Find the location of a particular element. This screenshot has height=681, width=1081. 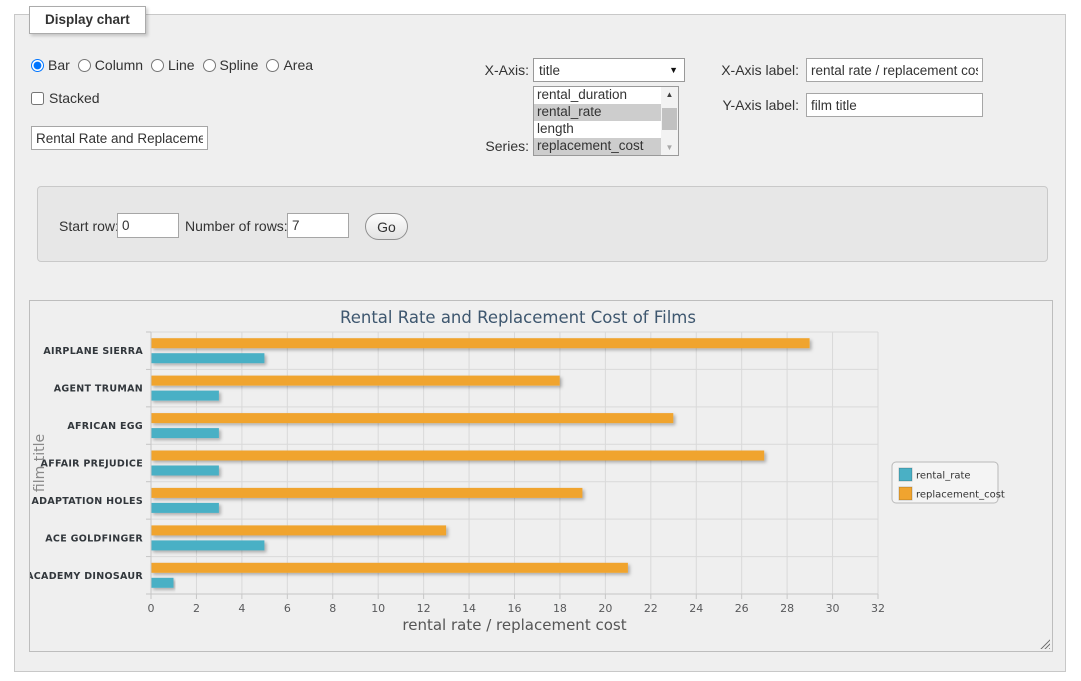

legend-item-rental_rate: rental_rate is located at coordinates (943, 476).